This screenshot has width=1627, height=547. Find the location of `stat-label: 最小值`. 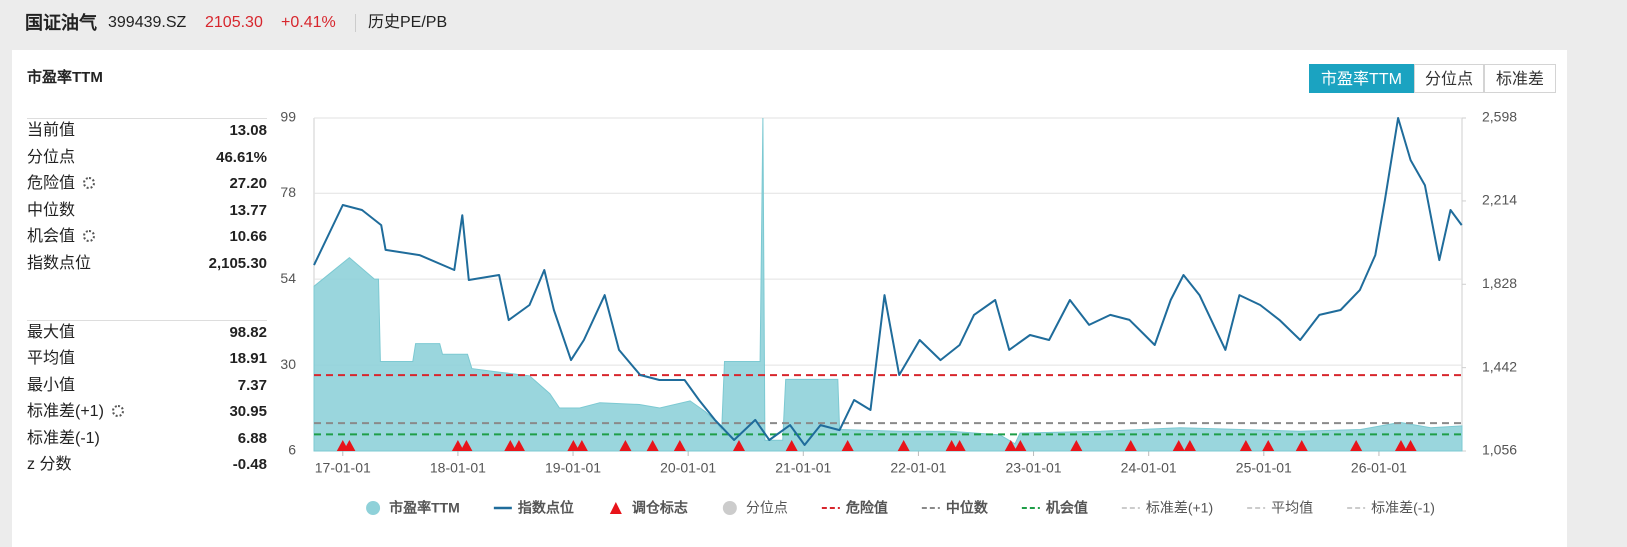

stat-label: 最小值 is located at coordinates (51, 386).